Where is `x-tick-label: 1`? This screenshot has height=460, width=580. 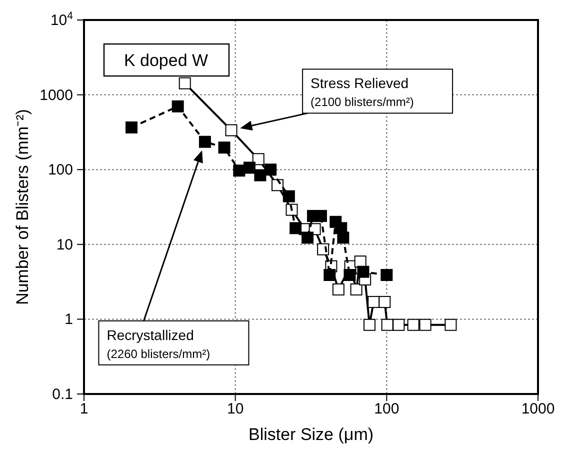 x-tick-label: 1 is located at coordinates (84, 409).